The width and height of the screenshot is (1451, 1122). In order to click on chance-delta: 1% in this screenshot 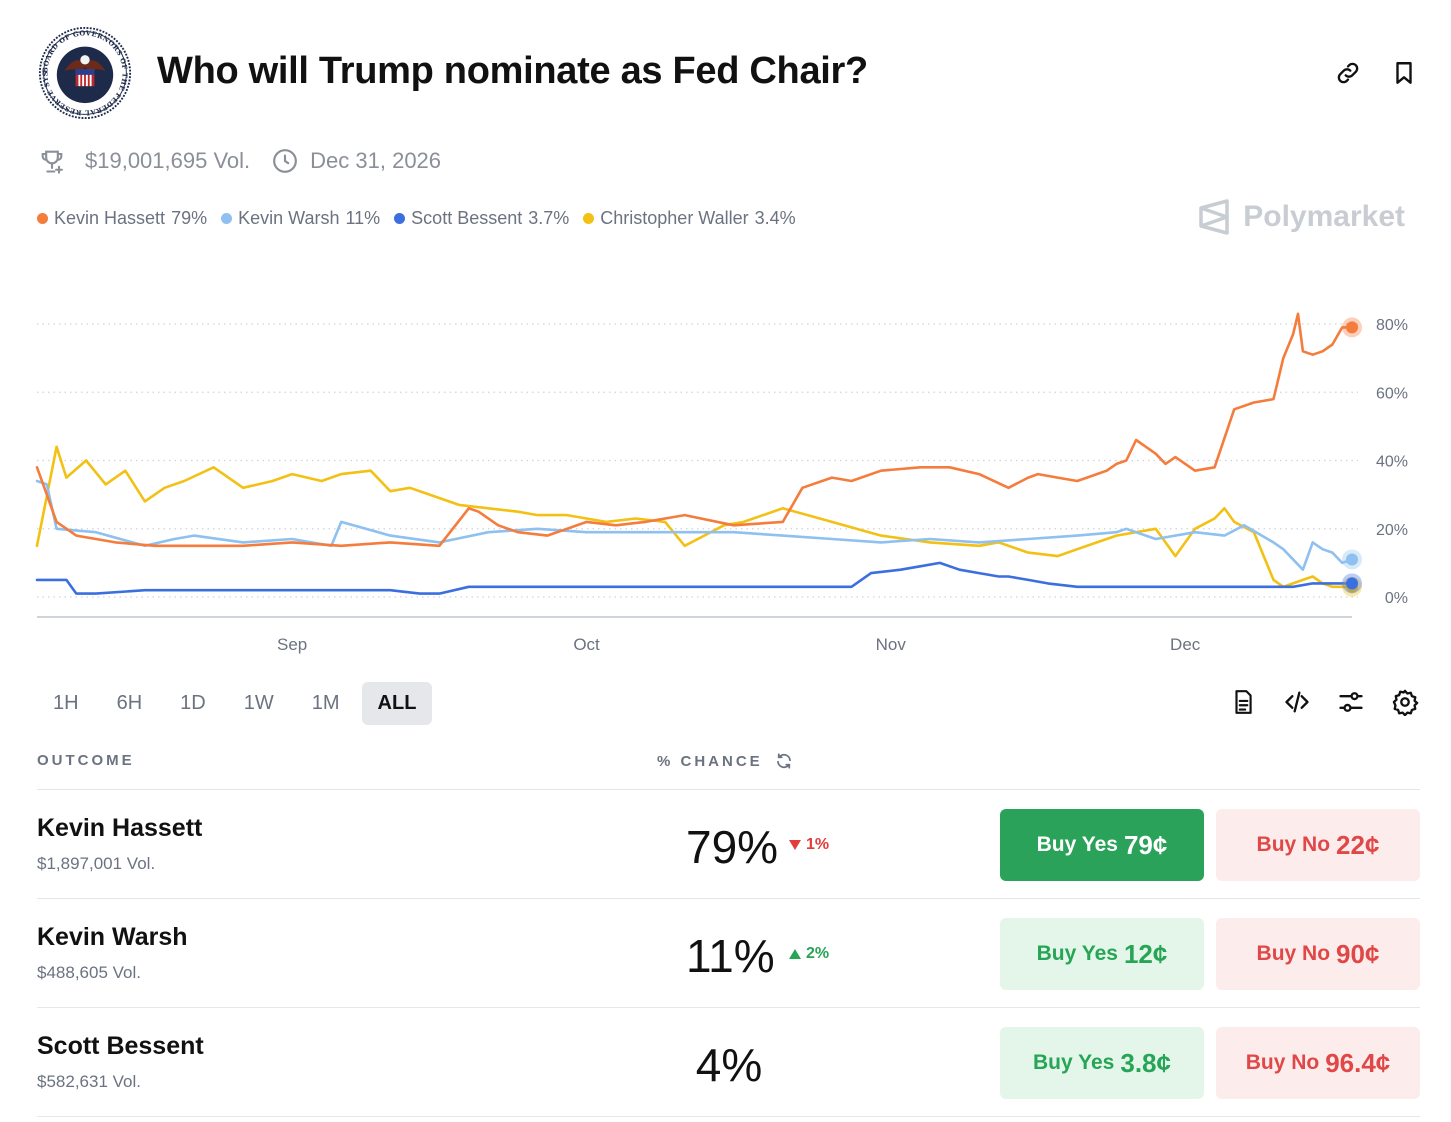, I will do `click(809, 845)`.